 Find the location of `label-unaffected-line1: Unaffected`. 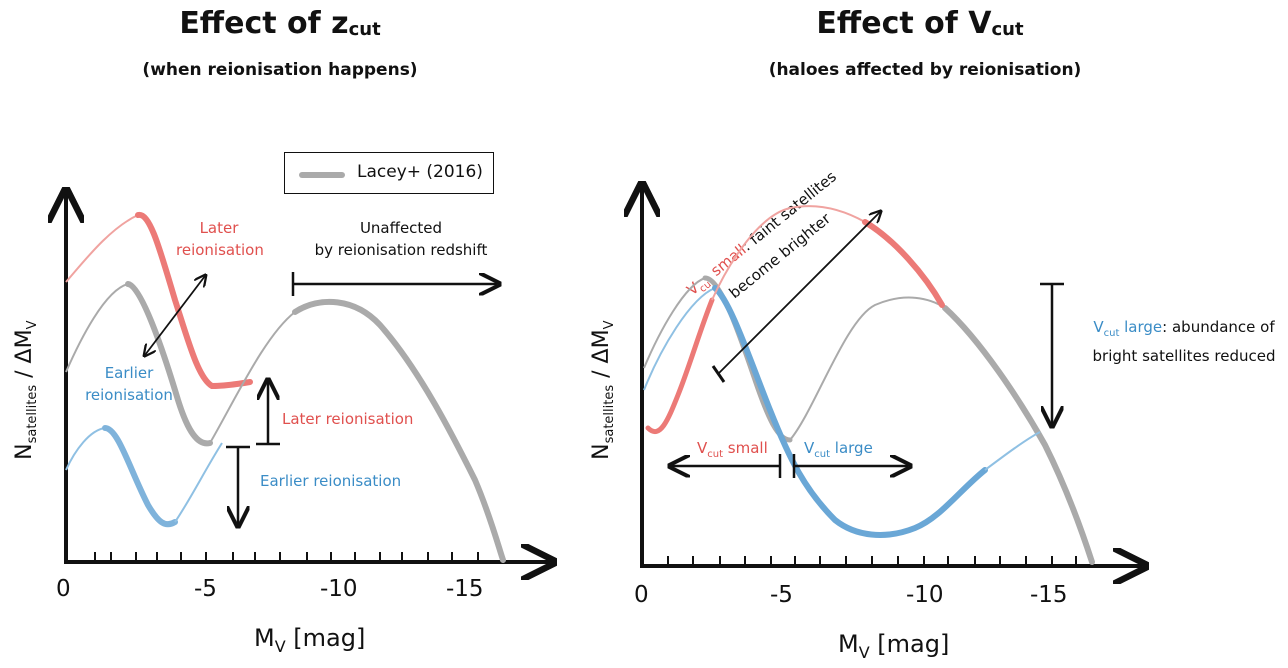

label-unaffected-line1: Unaffected is located at coordinates (401, 228).